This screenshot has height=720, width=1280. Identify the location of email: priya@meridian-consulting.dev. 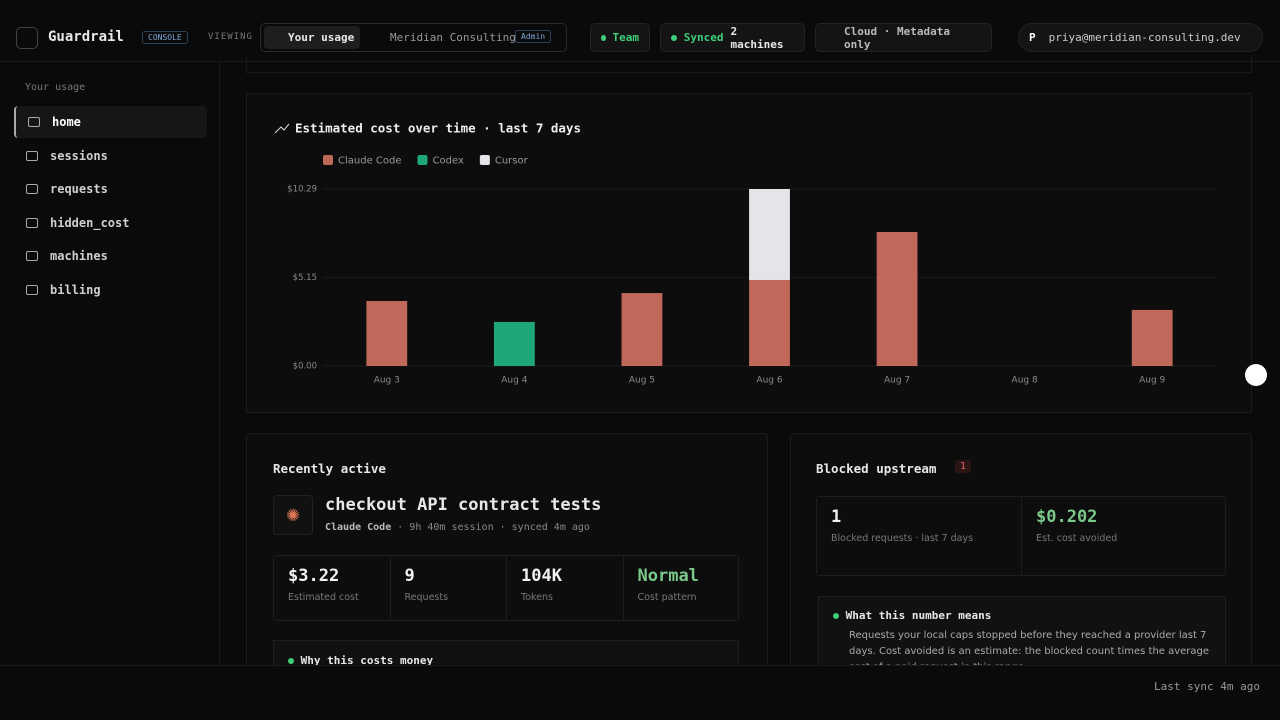
(1144, 37).